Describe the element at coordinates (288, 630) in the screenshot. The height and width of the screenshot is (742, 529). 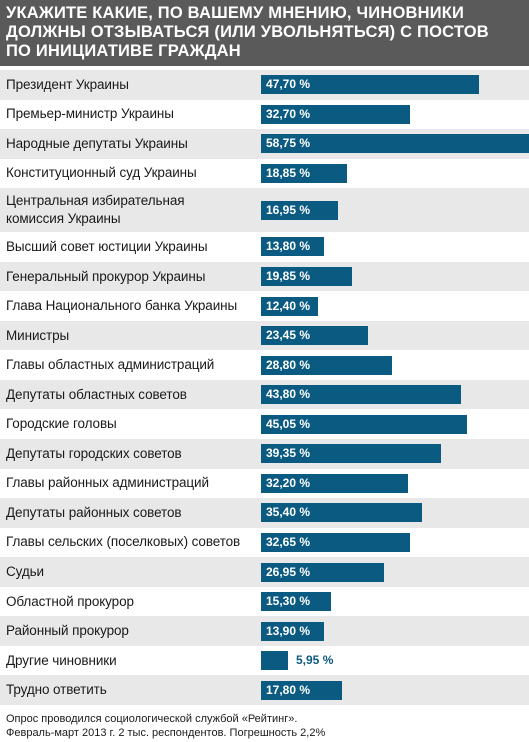
I see `value-label: 13,90 %` at that location.